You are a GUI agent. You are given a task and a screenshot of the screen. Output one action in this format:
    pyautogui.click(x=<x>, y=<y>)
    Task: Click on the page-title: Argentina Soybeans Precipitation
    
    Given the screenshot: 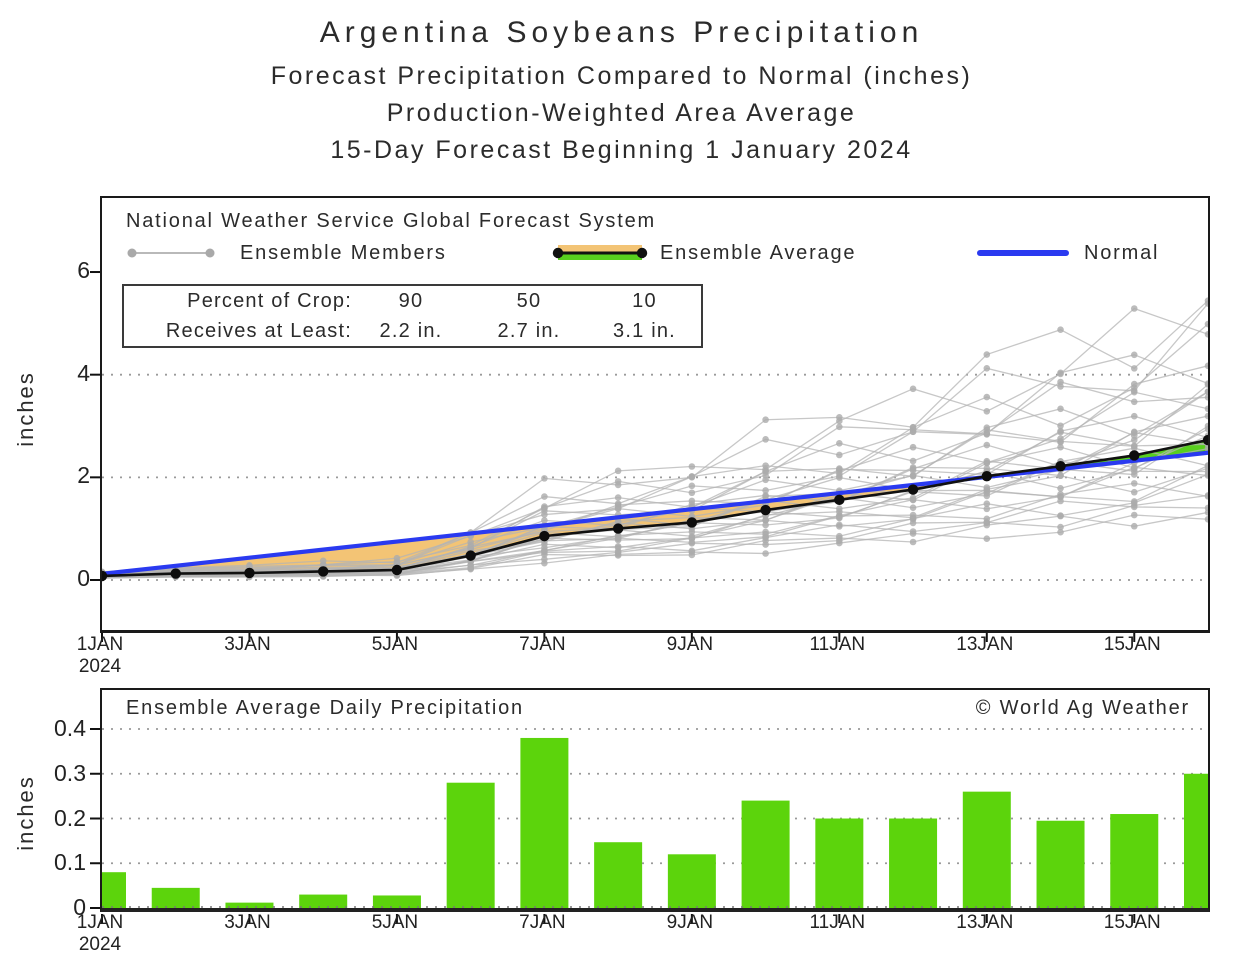 What is the action you would take?
    pyautogui.click(x=621, y=32)
    